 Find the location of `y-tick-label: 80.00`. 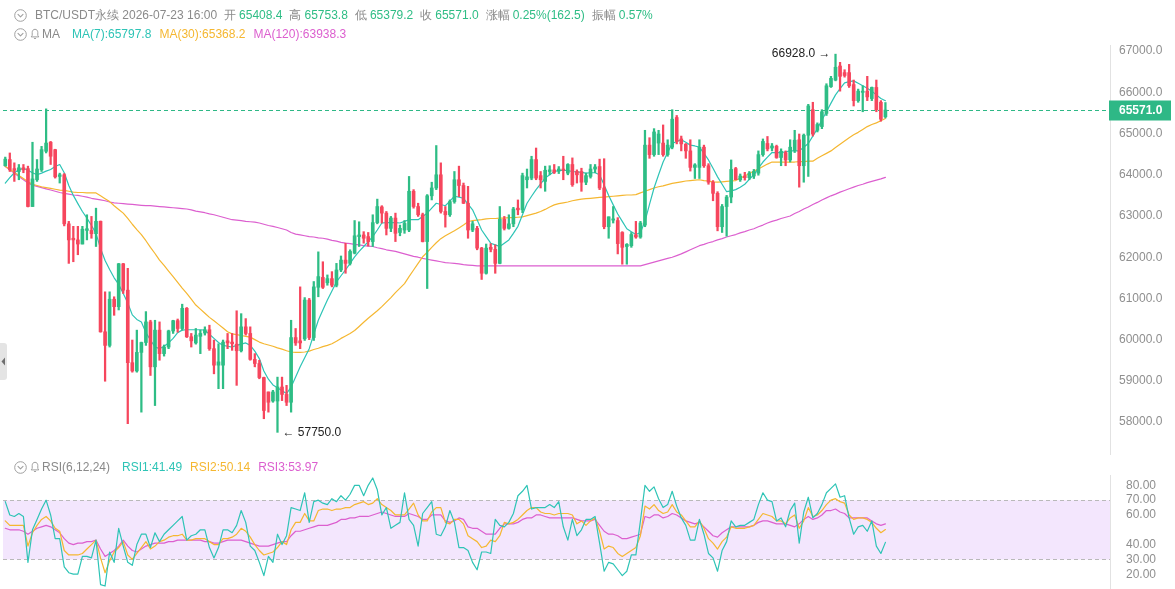

y-tick-label: 80.00 is located at coordinates (1141, 484).